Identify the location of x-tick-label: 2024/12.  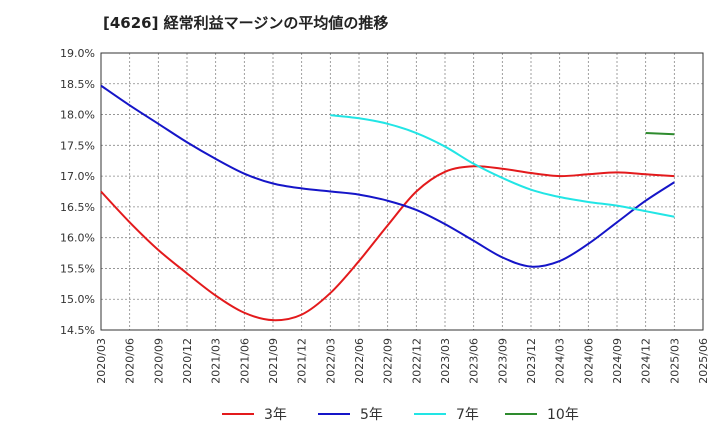
(646, 361).